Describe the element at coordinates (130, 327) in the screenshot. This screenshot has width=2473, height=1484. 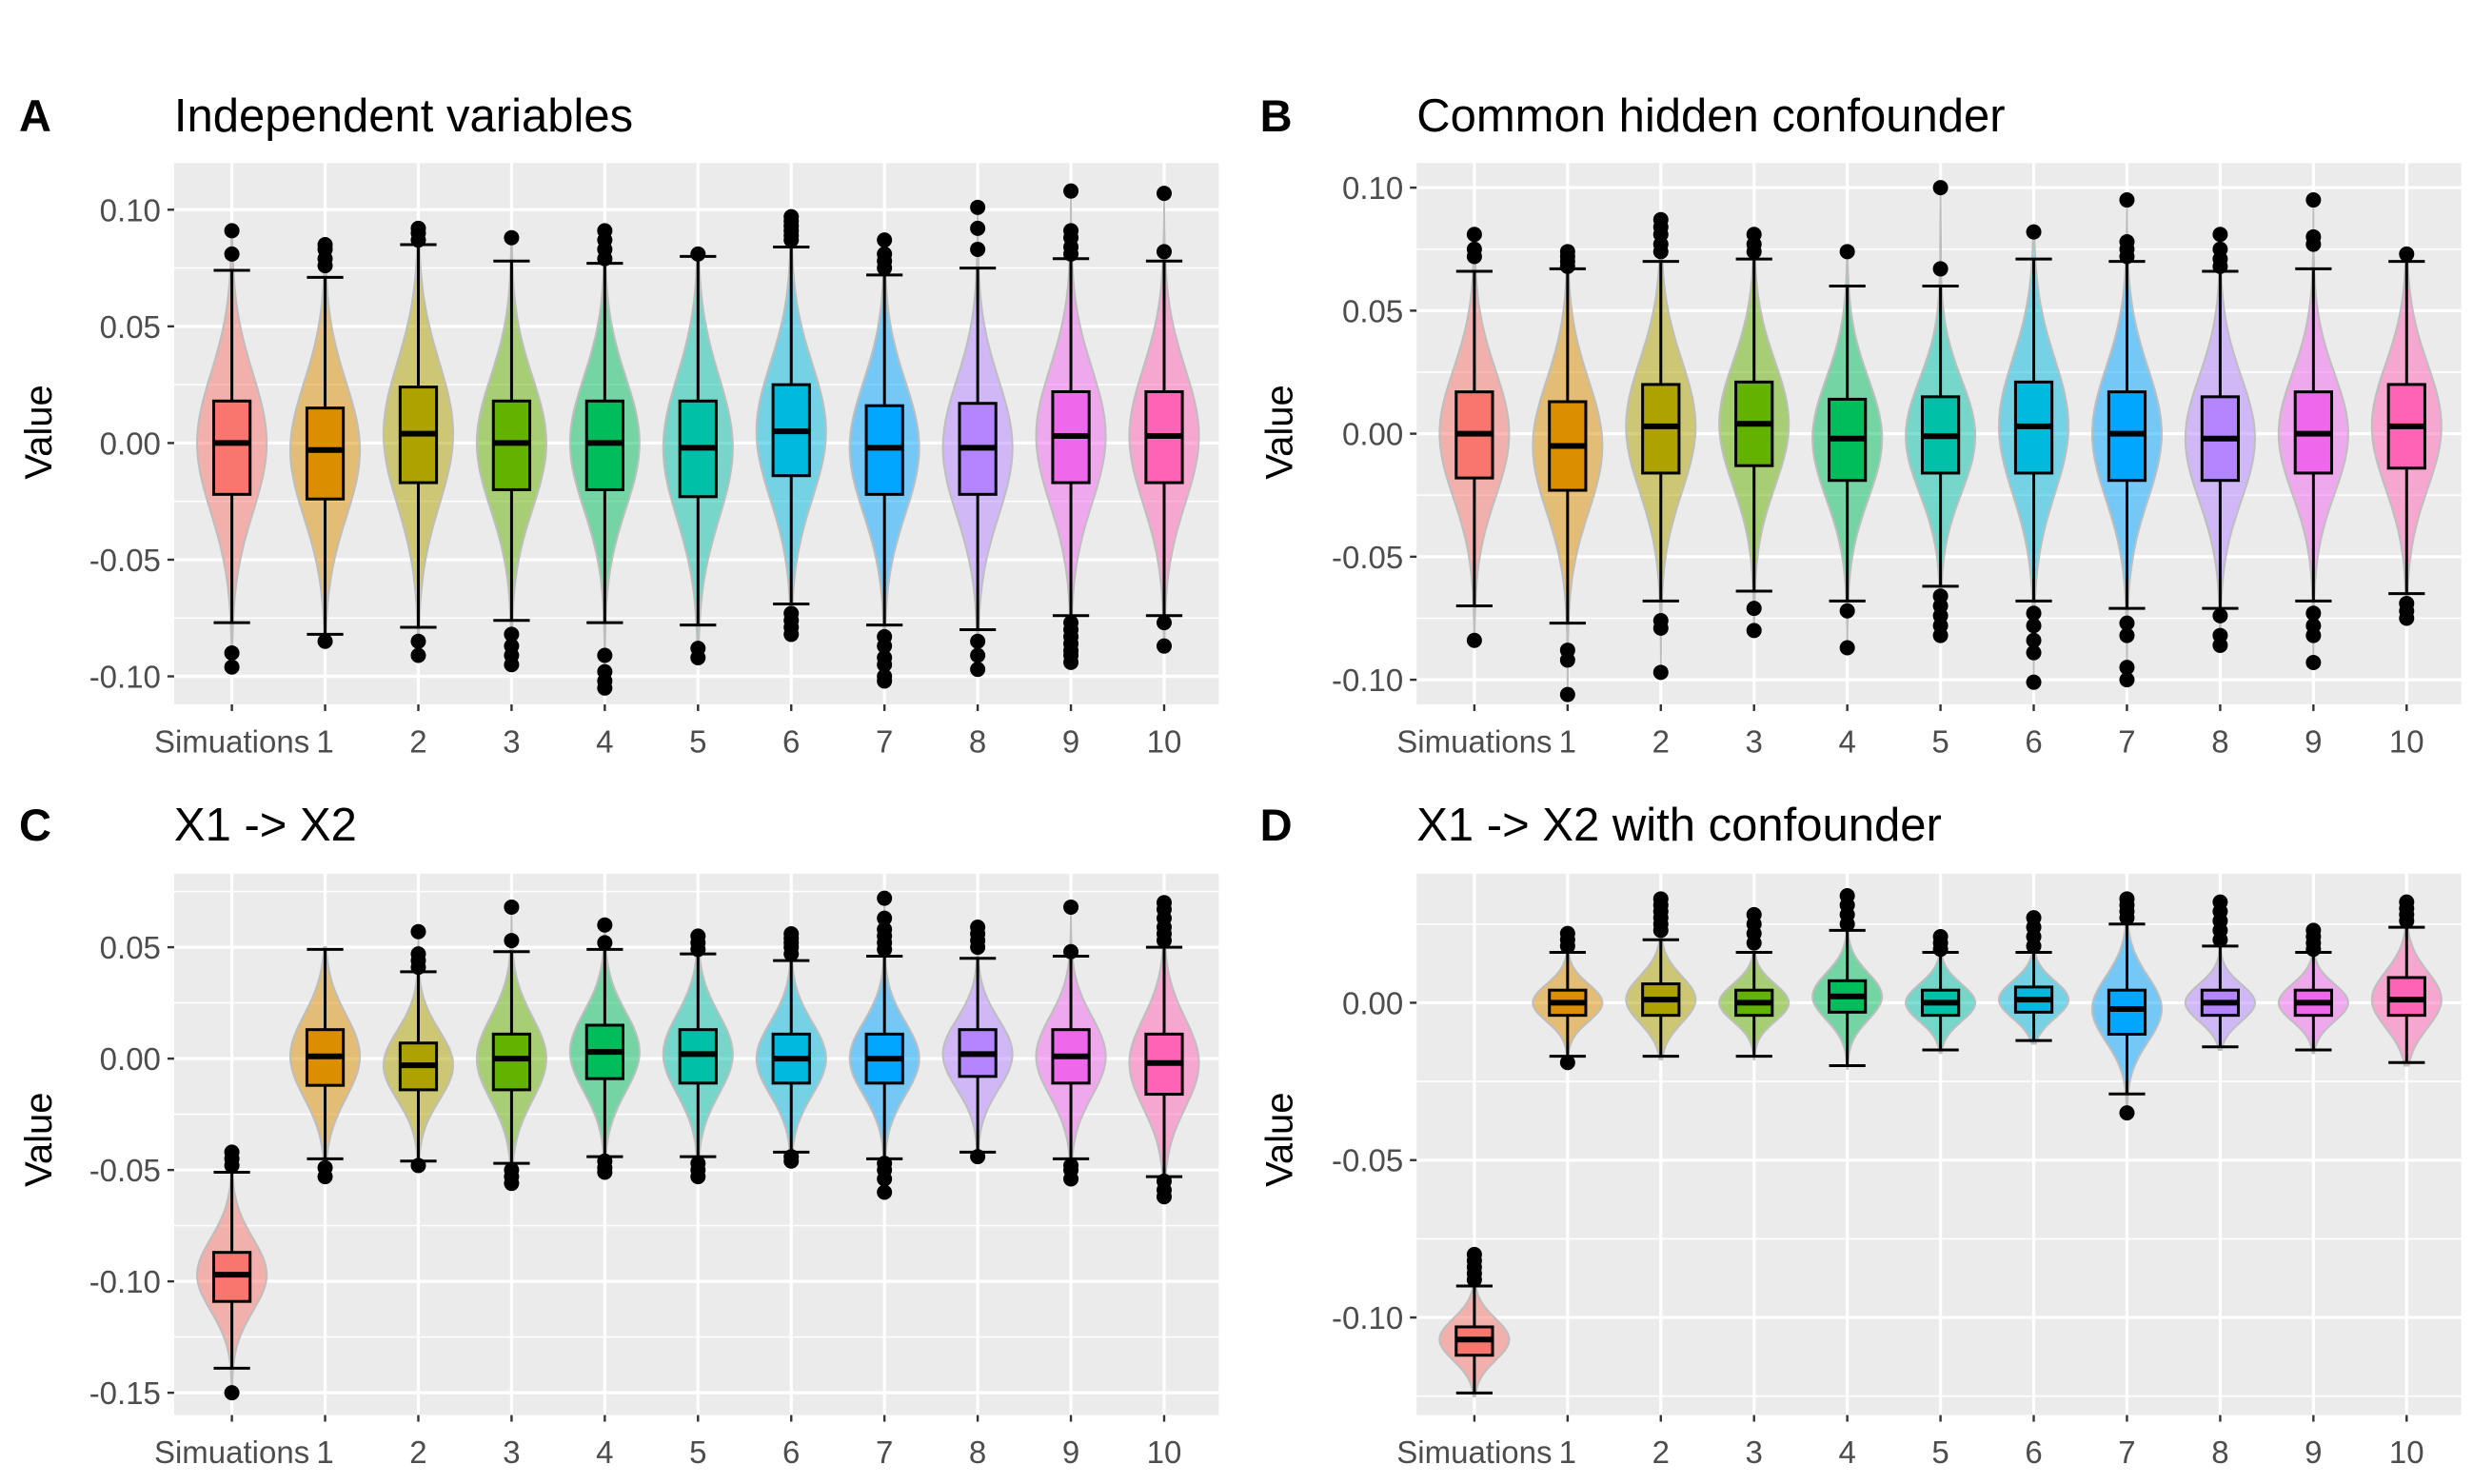
I see `y-tick-label: 0.05` at that location.